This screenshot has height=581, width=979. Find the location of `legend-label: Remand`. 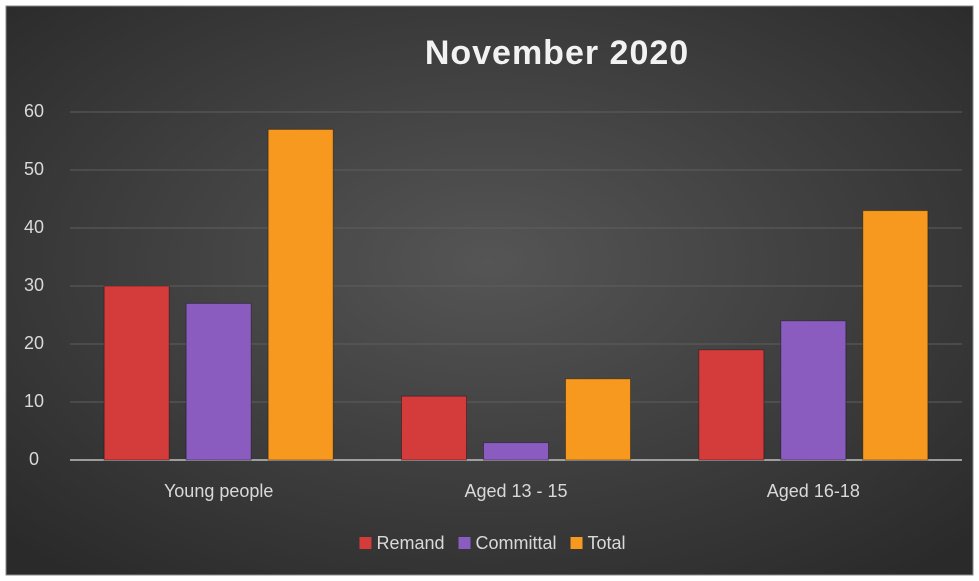

legend-label: Remand is located at coordinates (410, 543).